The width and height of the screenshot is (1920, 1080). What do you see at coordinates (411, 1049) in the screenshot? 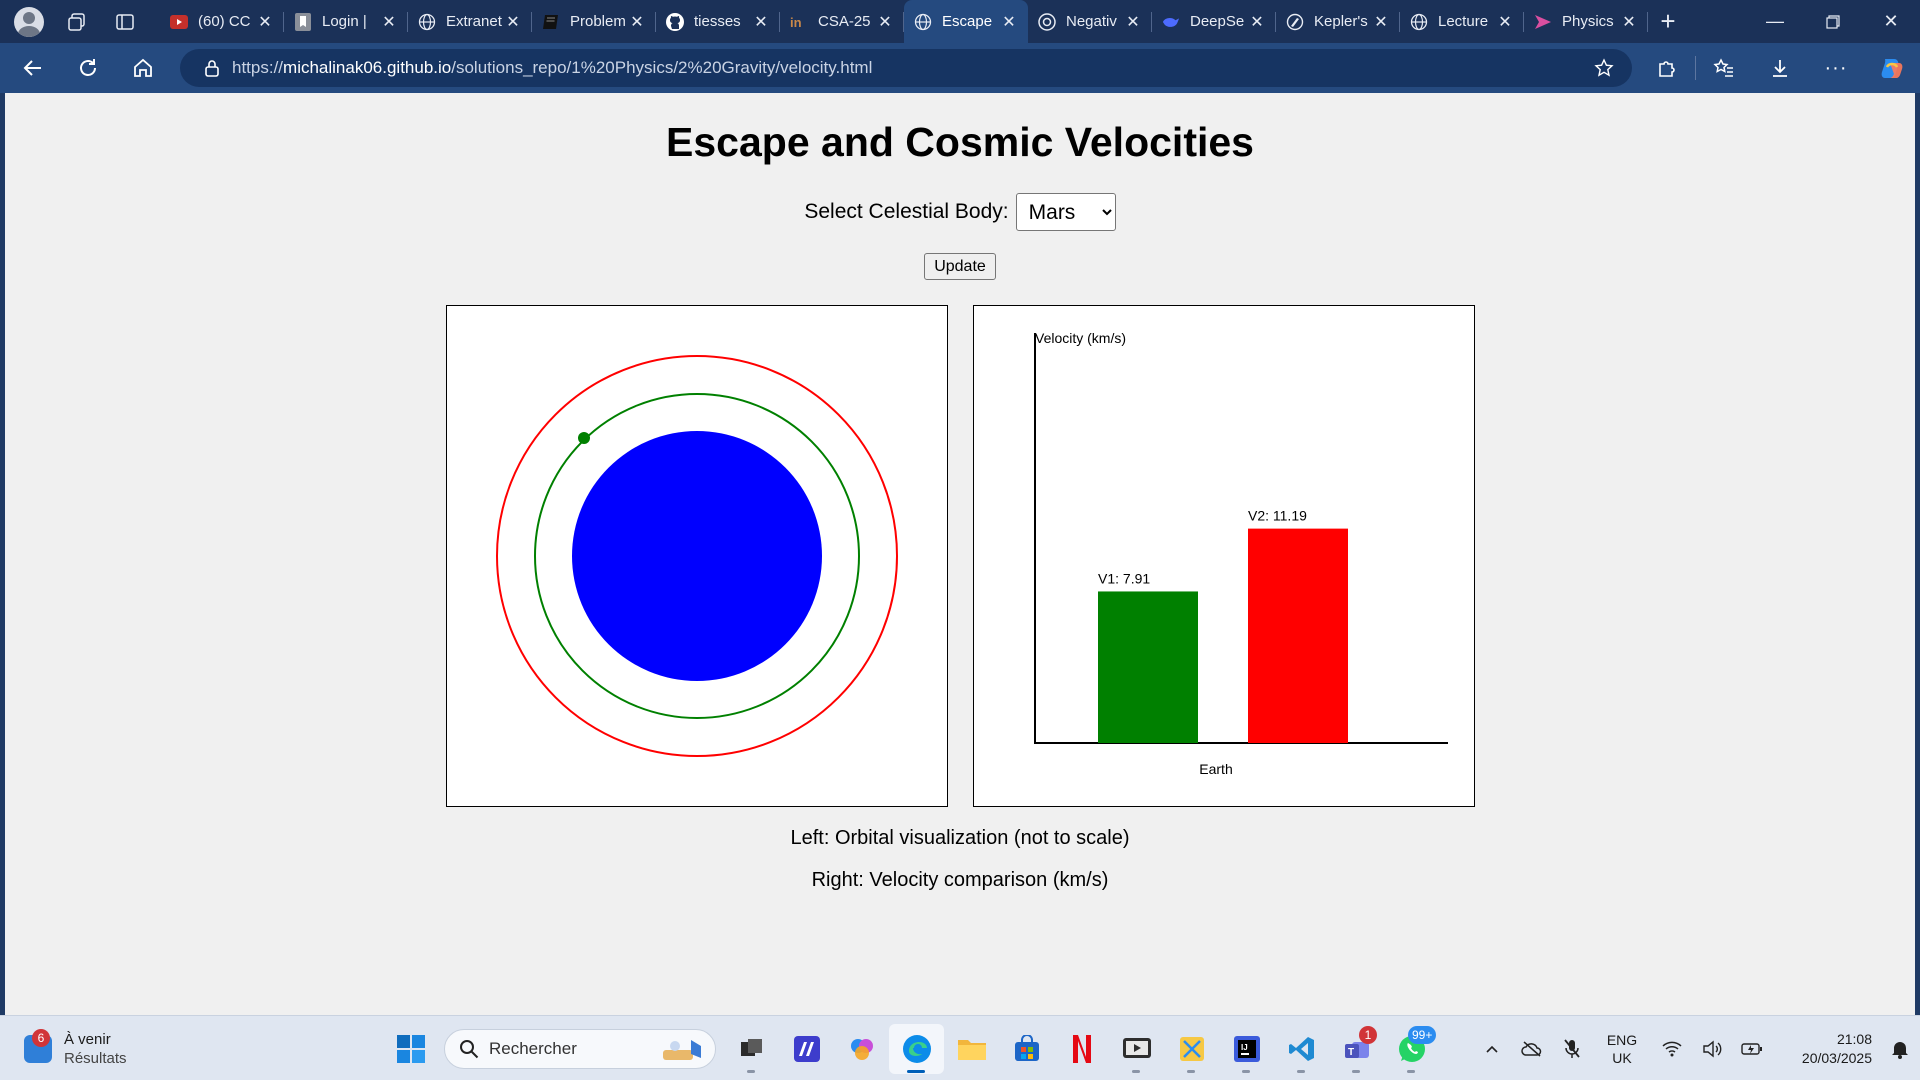
I see `start-button` at bounding box center [411, 1049].